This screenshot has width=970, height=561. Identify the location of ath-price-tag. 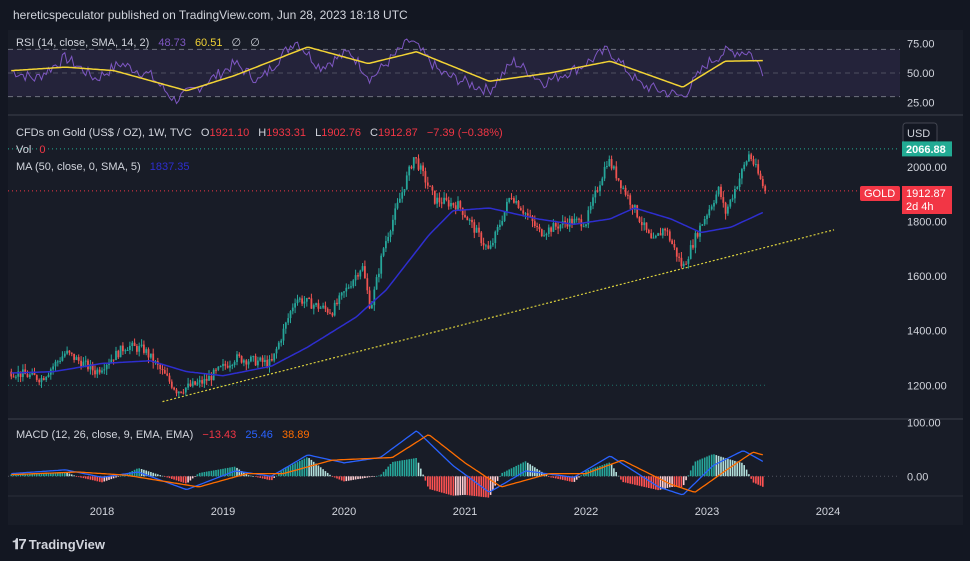
(927, 149).